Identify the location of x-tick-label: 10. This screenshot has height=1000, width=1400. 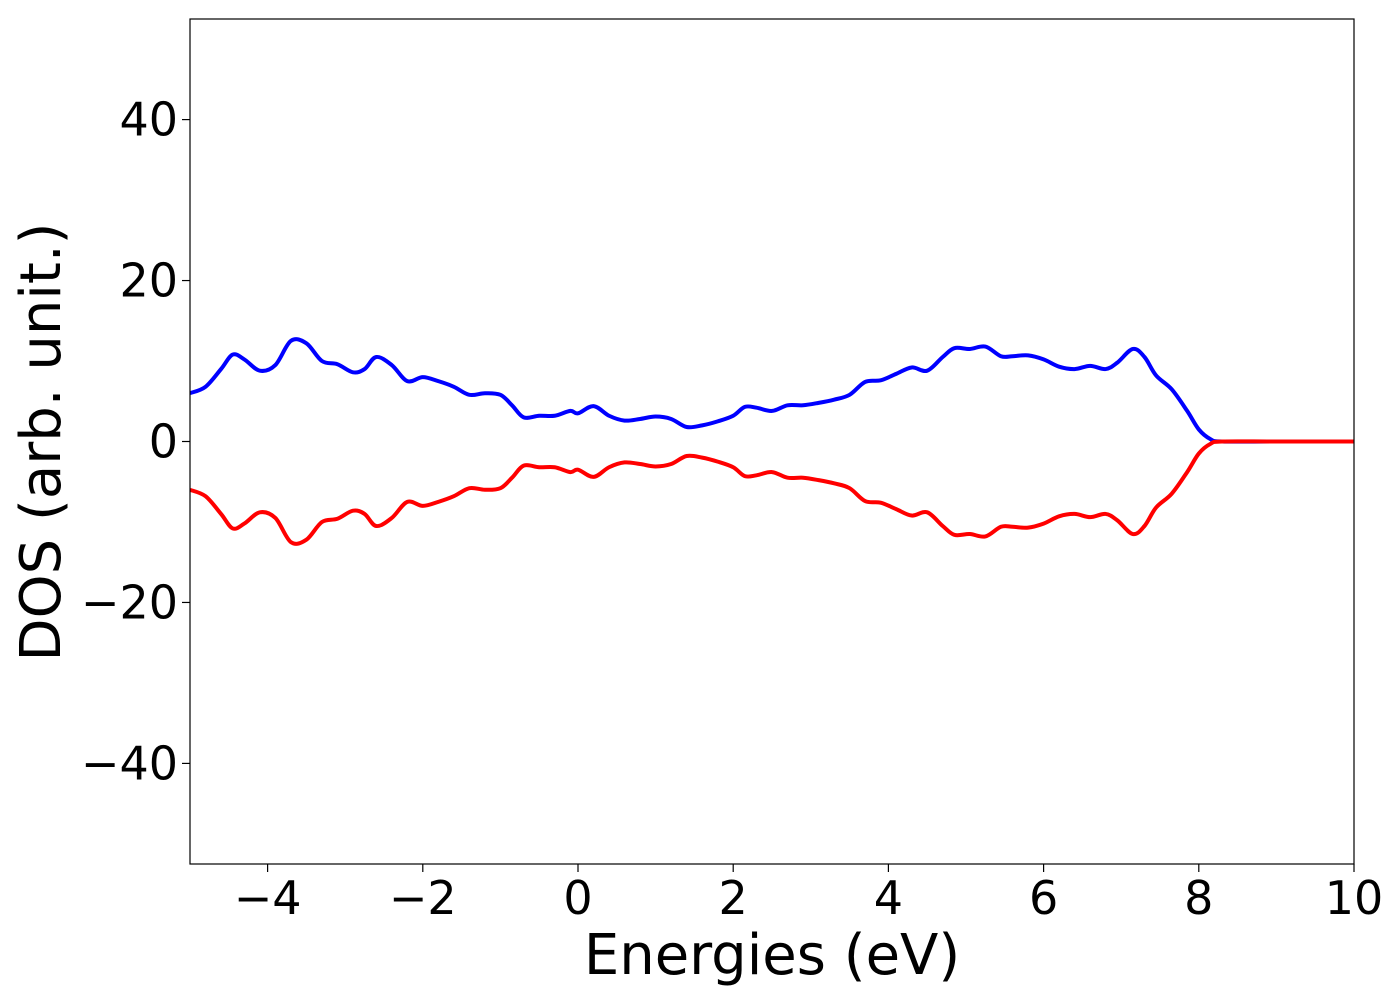
(1354, 898).